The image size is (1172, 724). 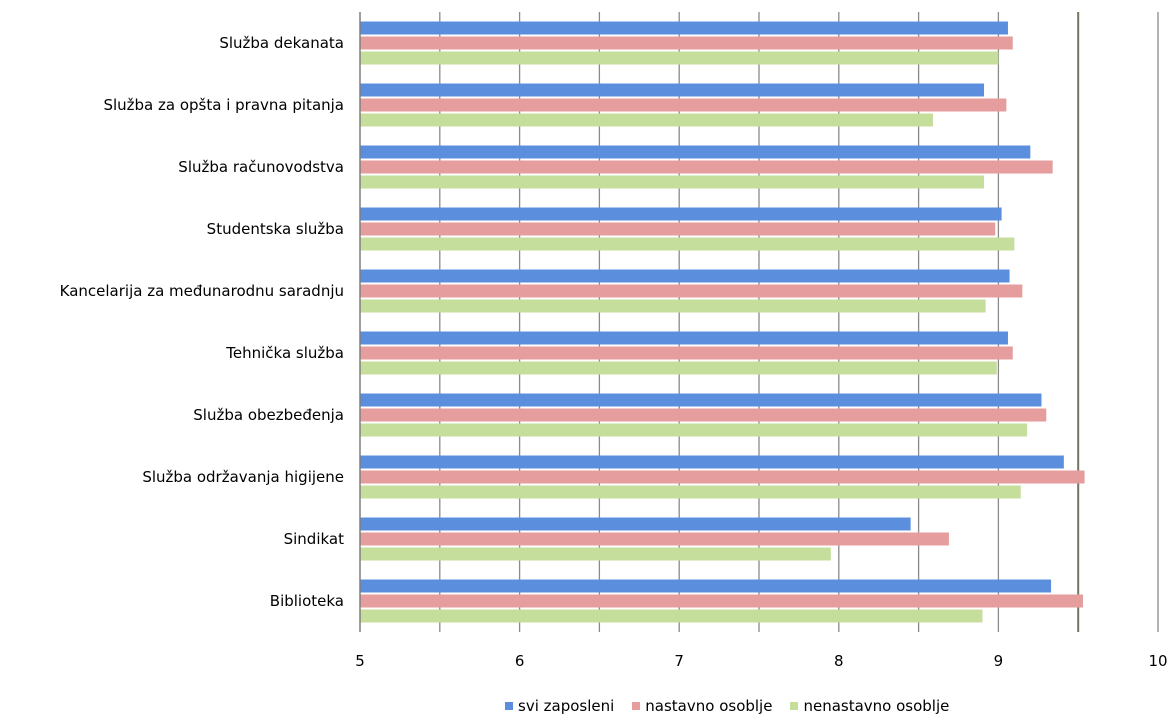 I want to click on category-label-3: Služba računovodstva, so click(x=261, y=167).